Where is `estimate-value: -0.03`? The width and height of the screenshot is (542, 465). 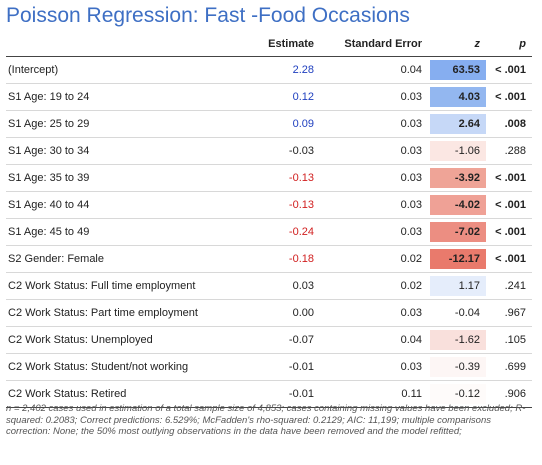
estimate-value: -0.03 is located at coordinates (275, 151).